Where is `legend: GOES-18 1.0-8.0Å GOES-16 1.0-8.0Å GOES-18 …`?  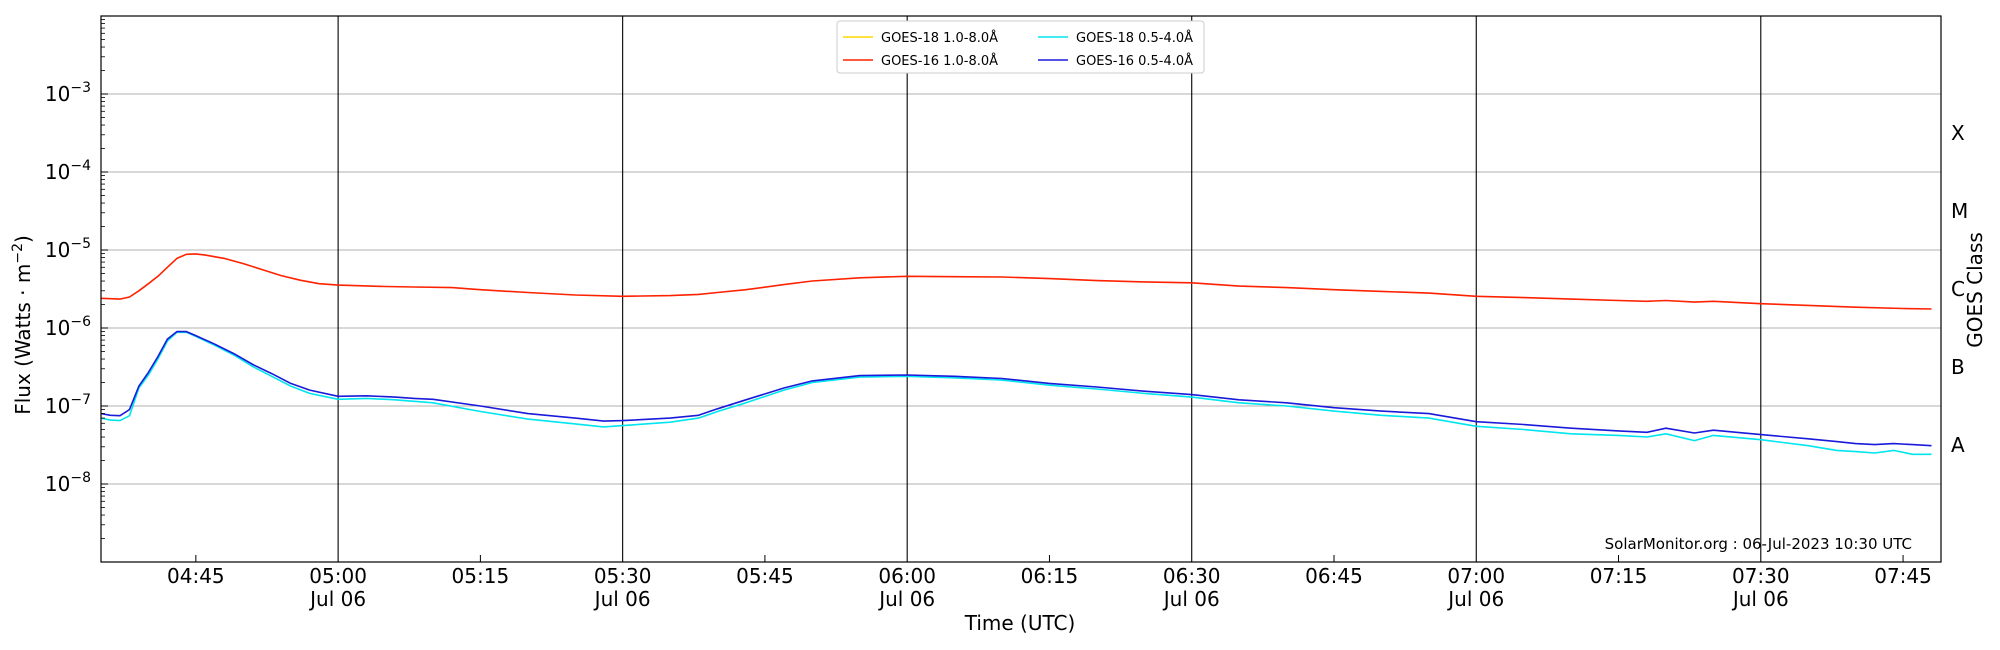
legend: GOES-18 1.0-8.0Å GOES-16 1.0-8.0Å GOES-18 … is located at coordinates (1020, 47).